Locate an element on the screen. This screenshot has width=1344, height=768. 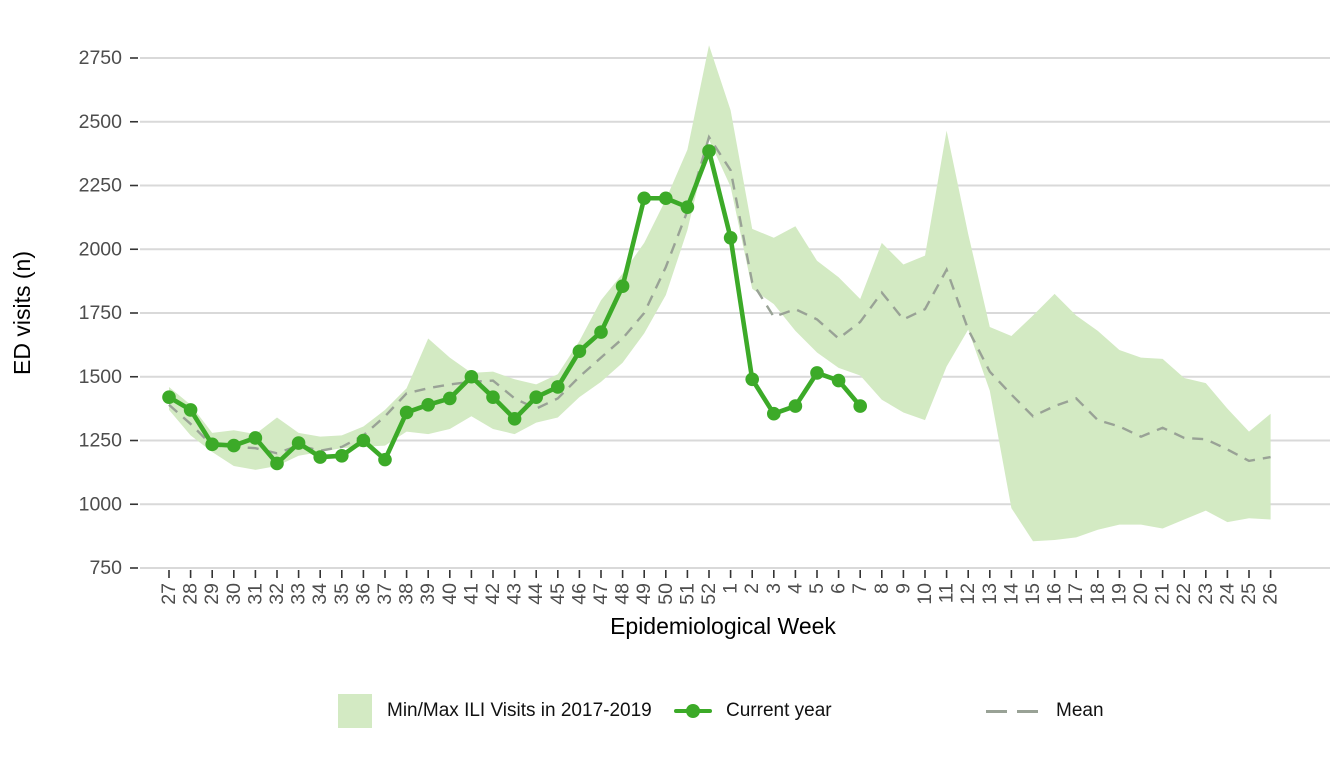
y-tick-label: 2750 is located at coordinates (101, 58).